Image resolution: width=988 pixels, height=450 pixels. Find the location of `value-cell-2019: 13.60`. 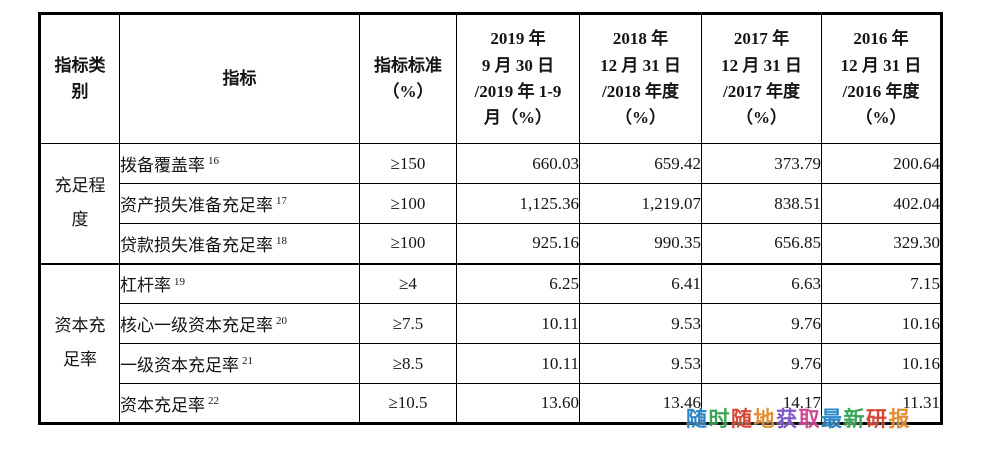

value-cell-2019: 13.60 is located at coordinates (518, 403).